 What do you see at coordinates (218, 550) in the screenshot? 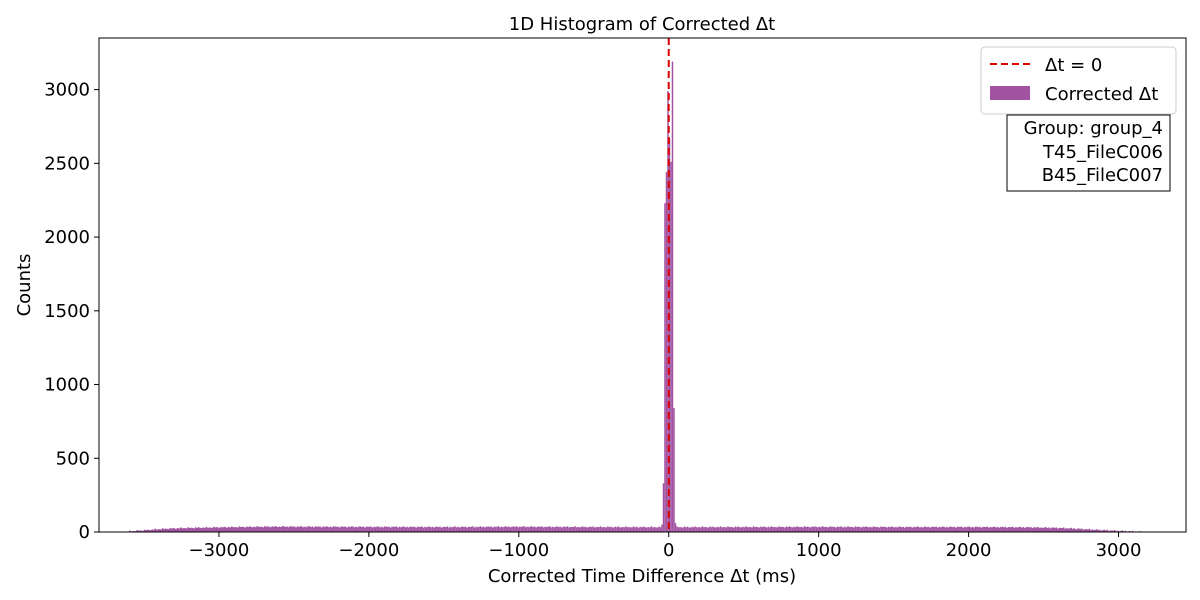
I see `x-tick-label: −3000` at bounding box center [218, 550].